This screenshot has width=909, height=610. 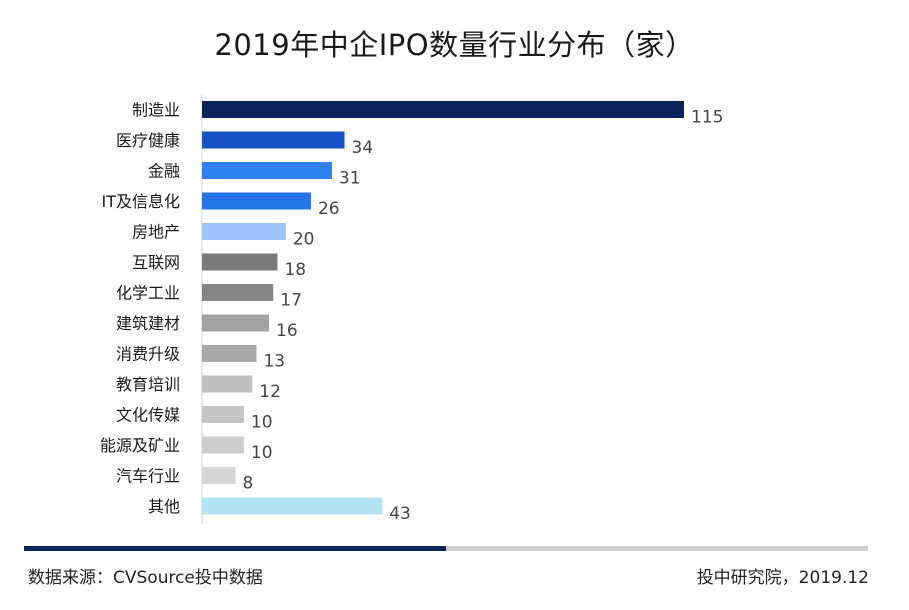 What do you see at coordinates (148, 293) in the screenshot?
I see `category-label-6: 化学工业` at bounding box center [148, 293].